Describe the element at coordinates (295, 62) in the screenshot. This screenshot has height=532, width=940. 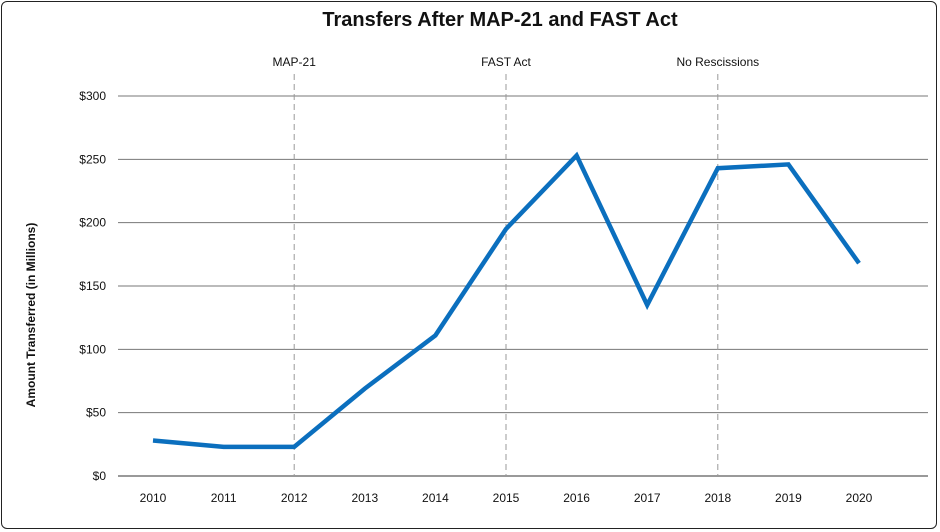
I see `annotation-label: MAP-21` at that location.